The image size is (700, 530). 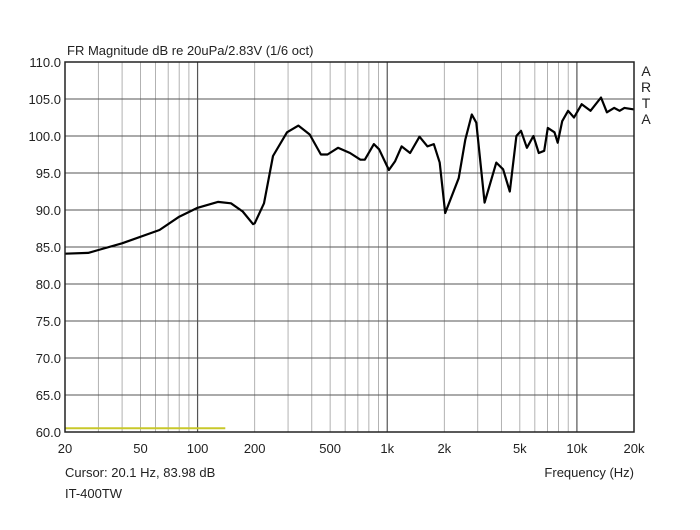 What do you see at coordinates (48, 284) in the screenshot?
I see `y-tick-label: 80.0` at bounding box center [48, 284].